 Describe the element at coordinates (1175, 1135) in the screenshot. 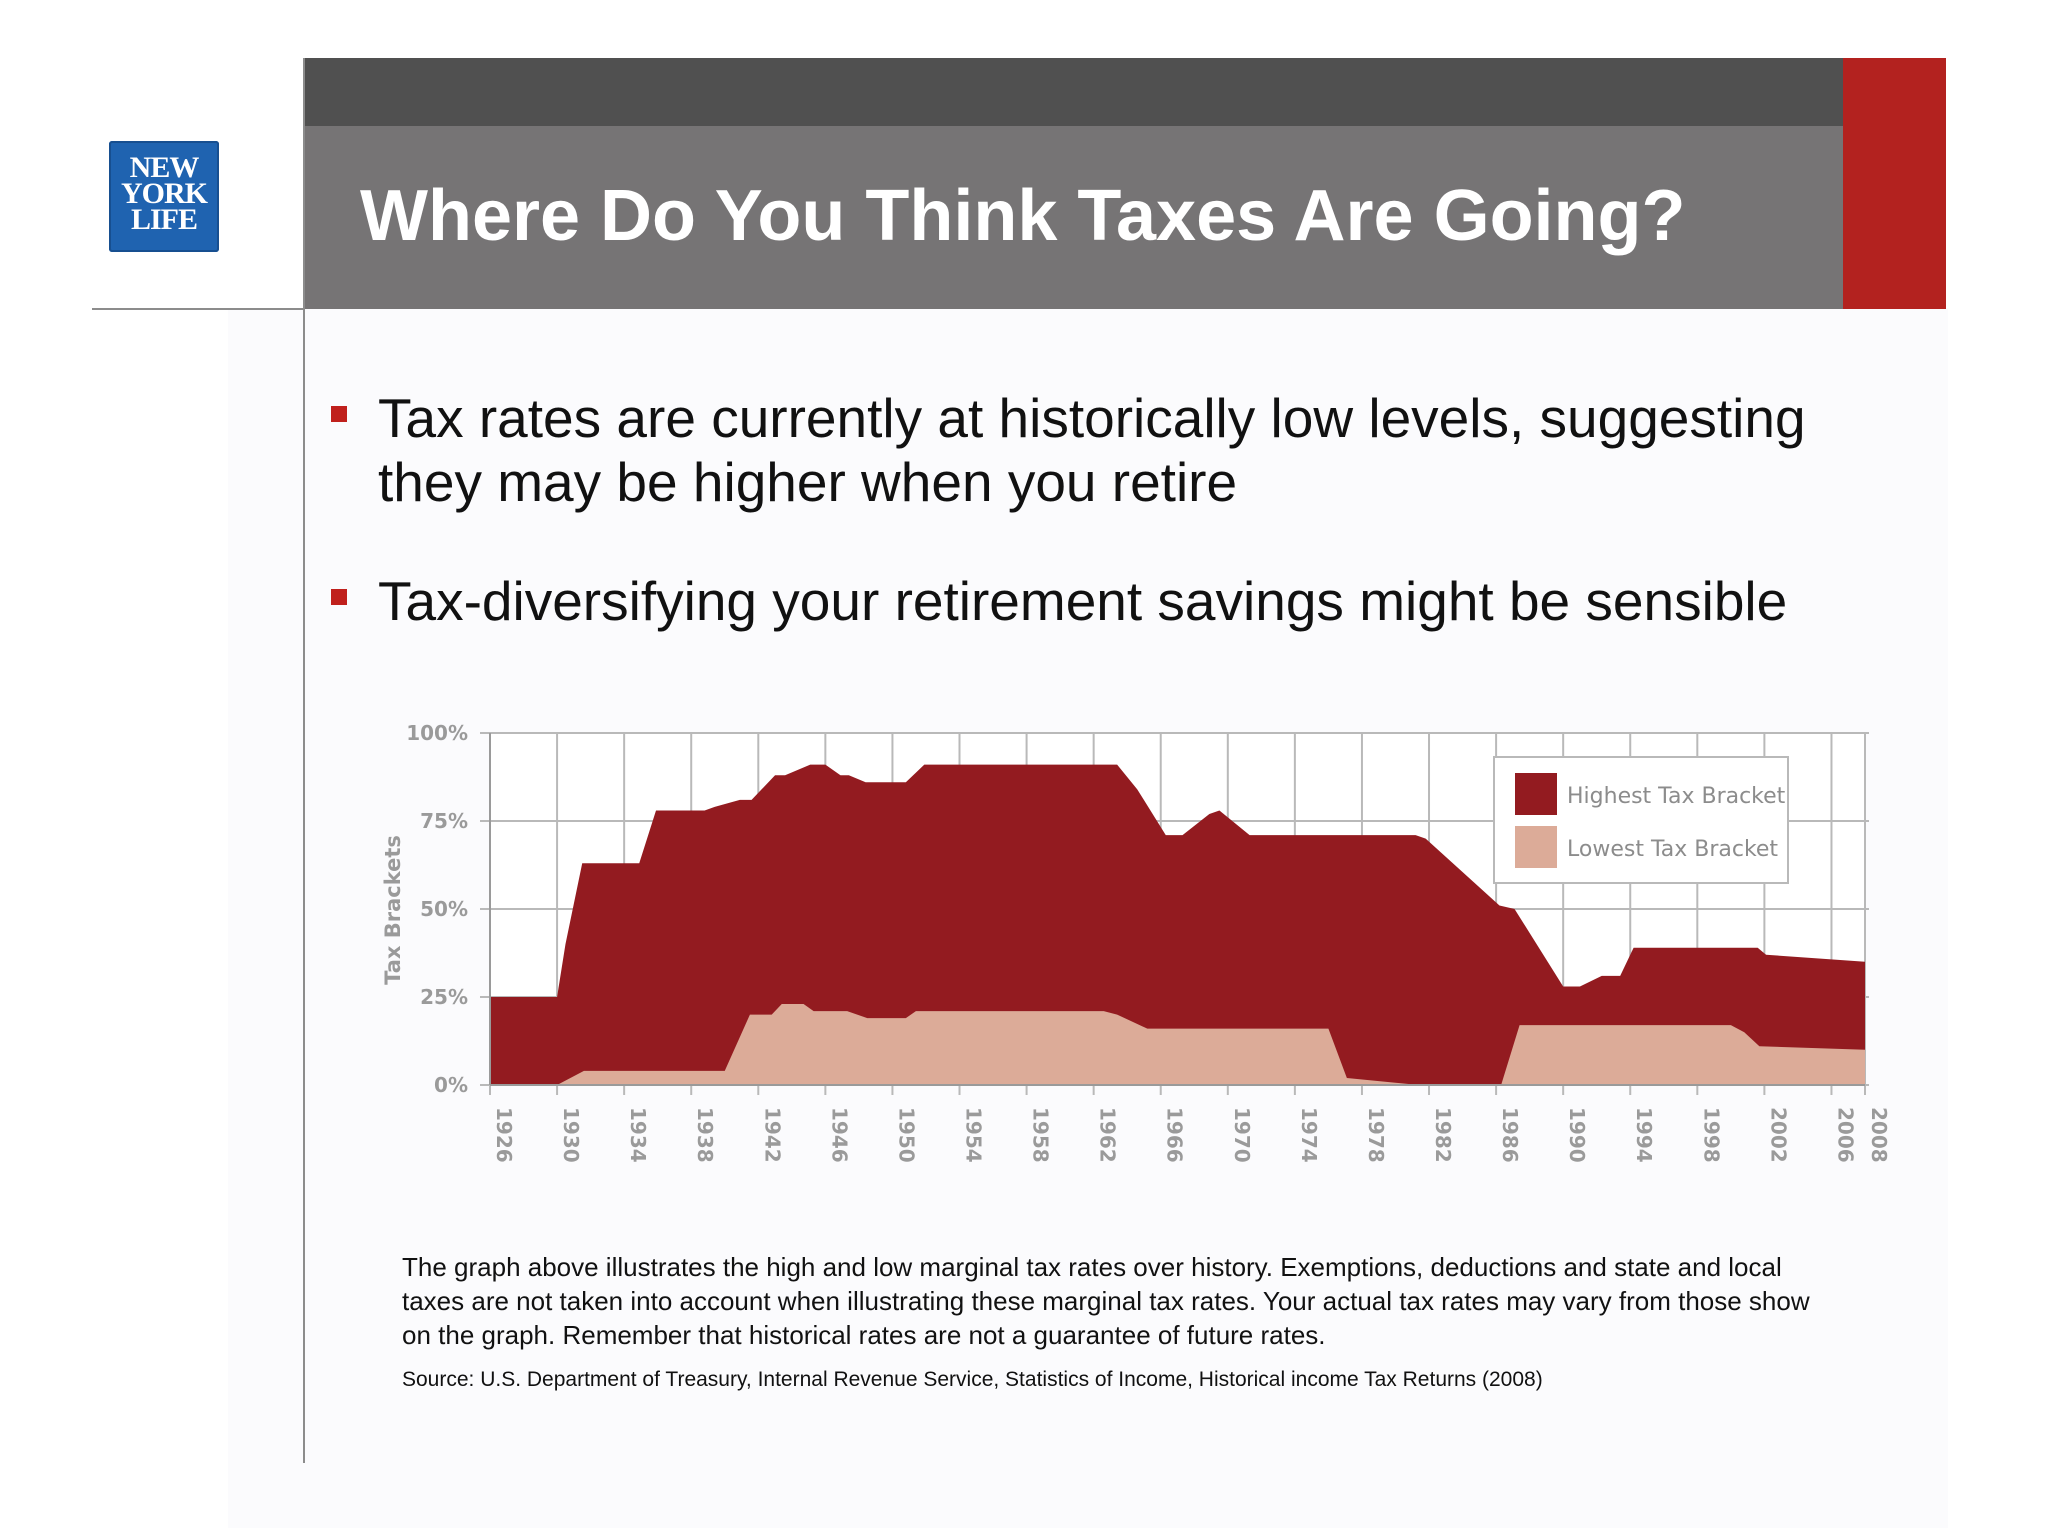

I see `x-tick-label: 1966` at that location.